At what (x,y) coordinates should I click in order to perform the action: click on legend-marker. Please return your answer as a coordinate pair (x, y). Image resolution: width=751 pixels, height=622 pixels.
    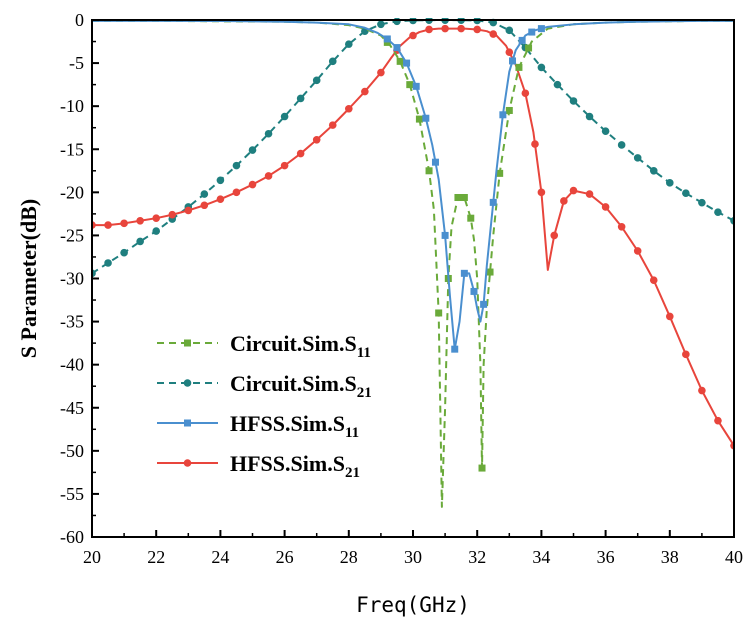
    Looking at the image, I should click on (187, 343).